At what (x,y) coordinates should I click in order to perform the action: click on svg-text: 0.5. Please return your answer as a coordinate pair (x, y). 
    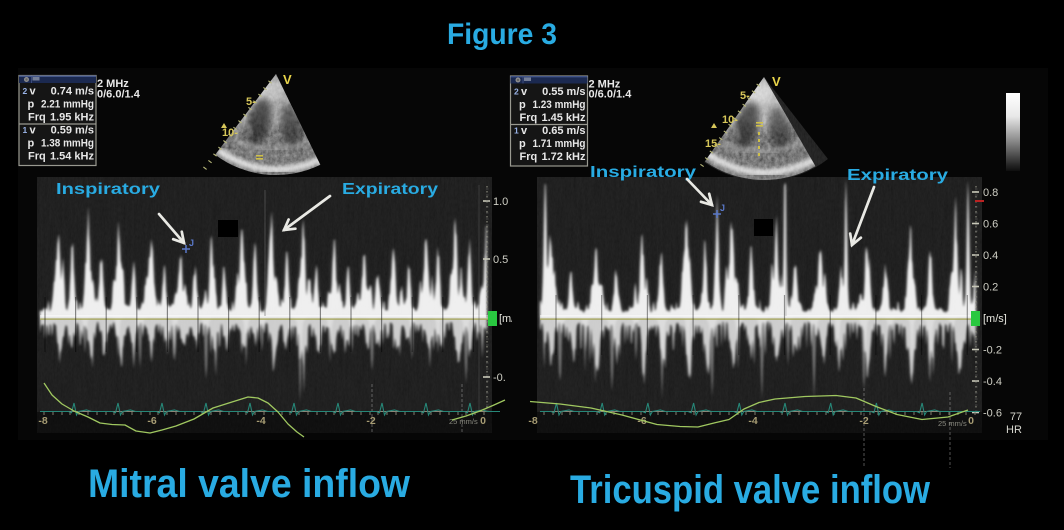
    Looking at the image, I should click on (500, 260).